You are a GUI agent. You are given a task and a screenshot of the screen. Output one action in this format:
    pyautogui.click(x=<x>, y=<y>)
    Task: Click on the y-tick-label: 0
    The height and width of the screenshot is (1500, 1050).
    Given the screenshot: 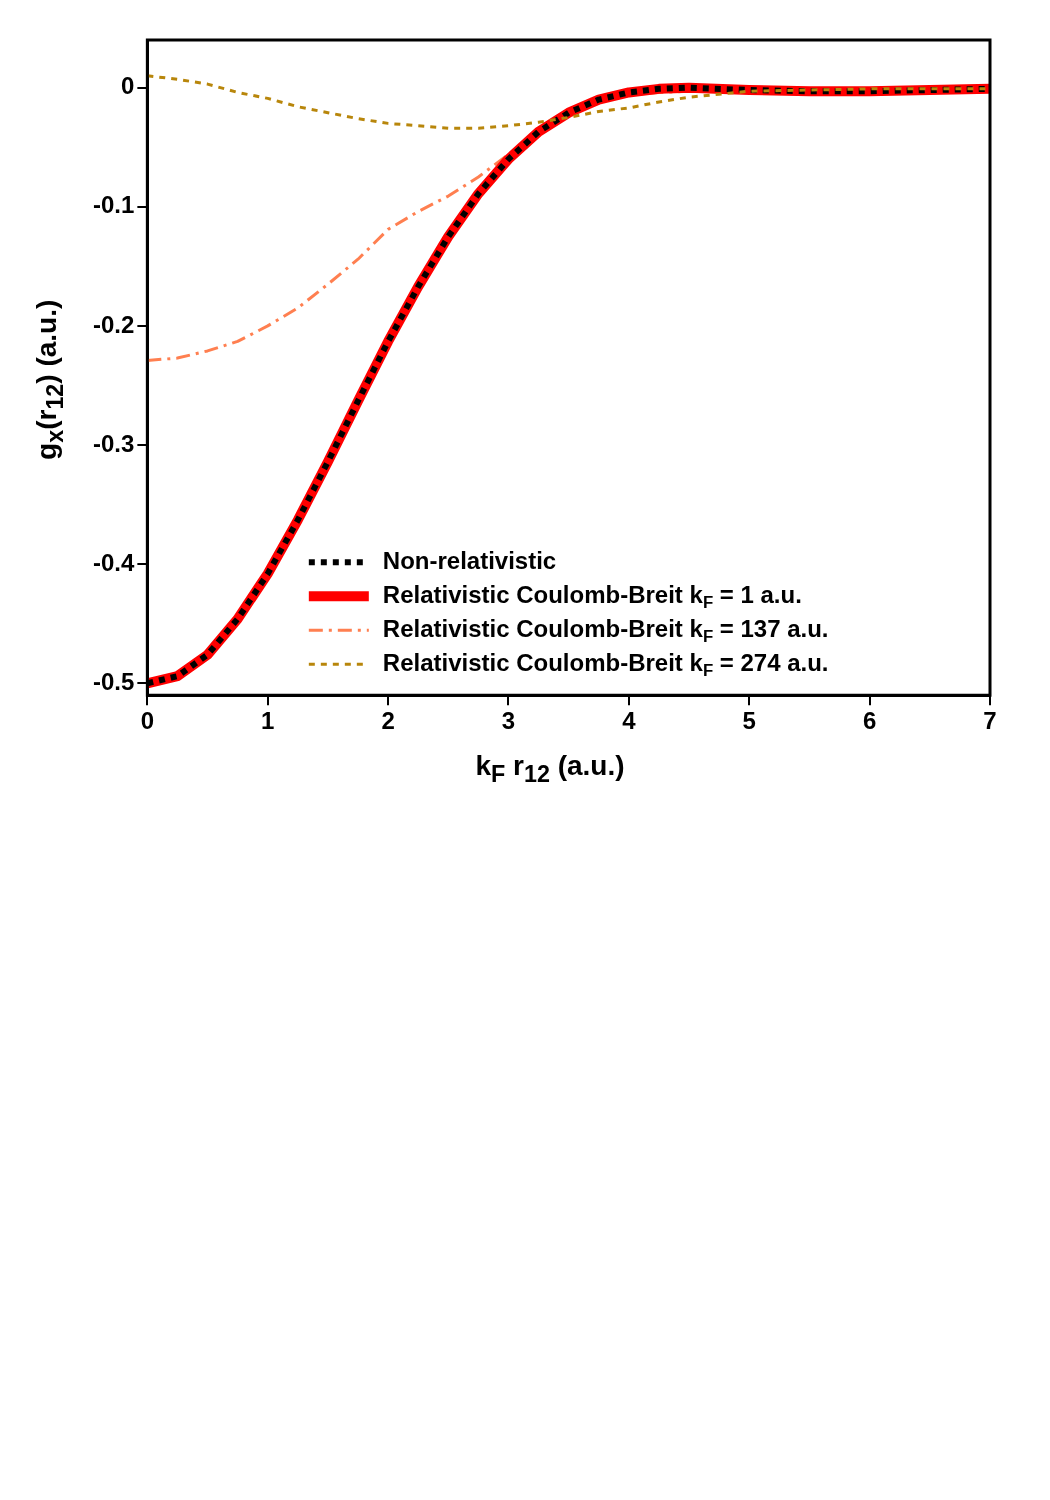 What is the action you would take?
    pyautogui.click(x=128, y=86)
    